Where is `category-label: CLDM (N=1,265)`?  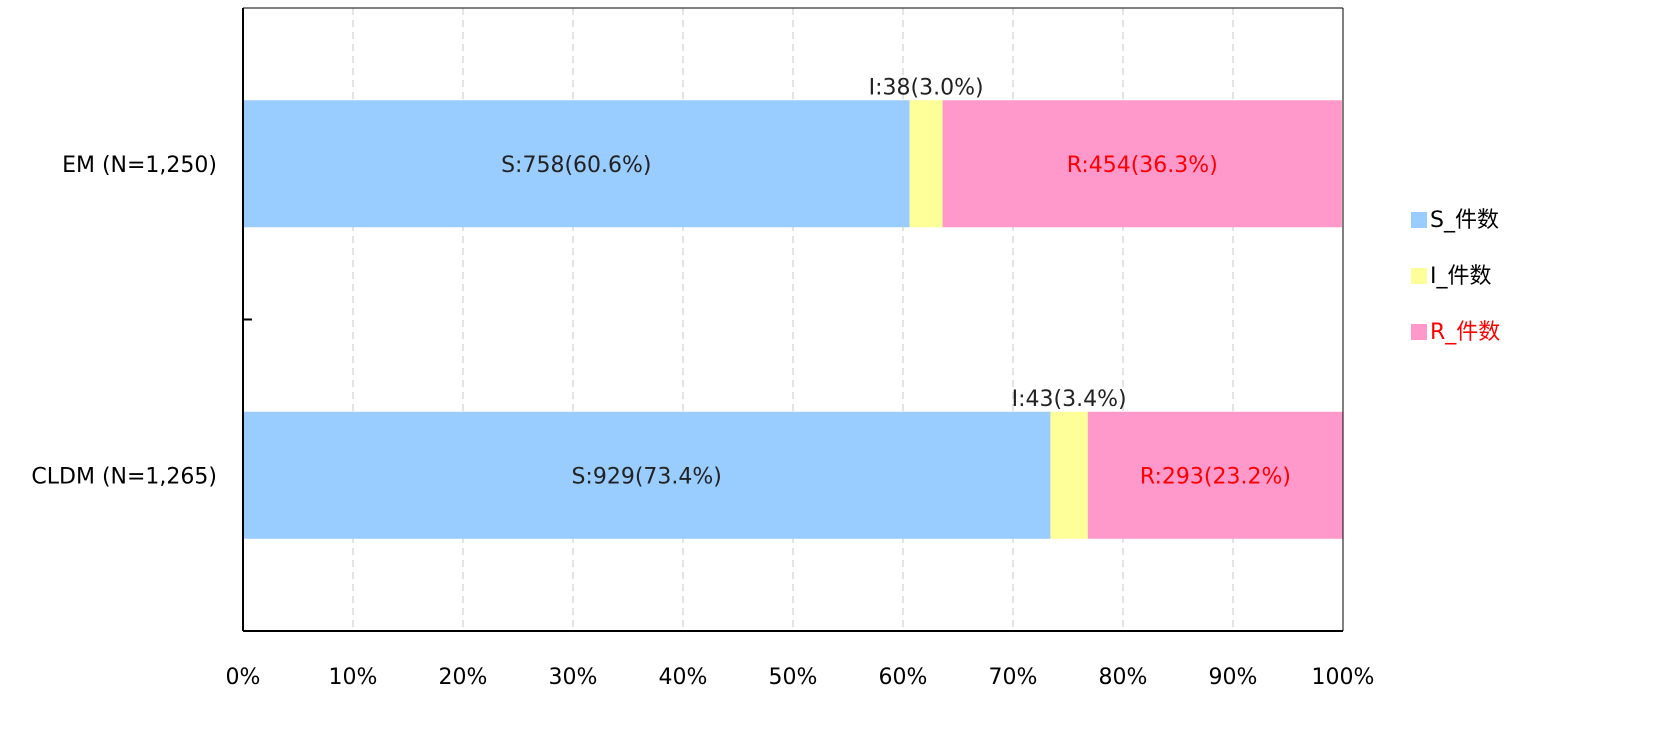
category-label: CLDM (N=1,265) is located at coordinates (124, 476).